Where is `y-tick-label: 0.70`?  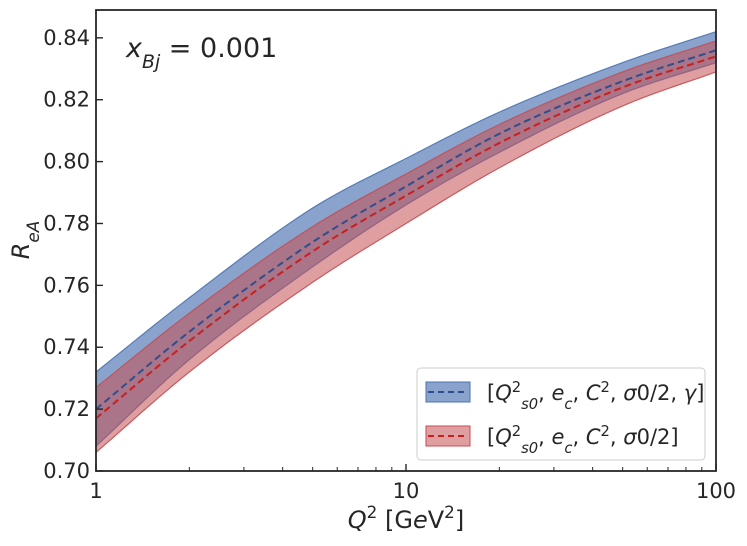 y-tick-label: 0.70 is located at coordinates (66, 471).